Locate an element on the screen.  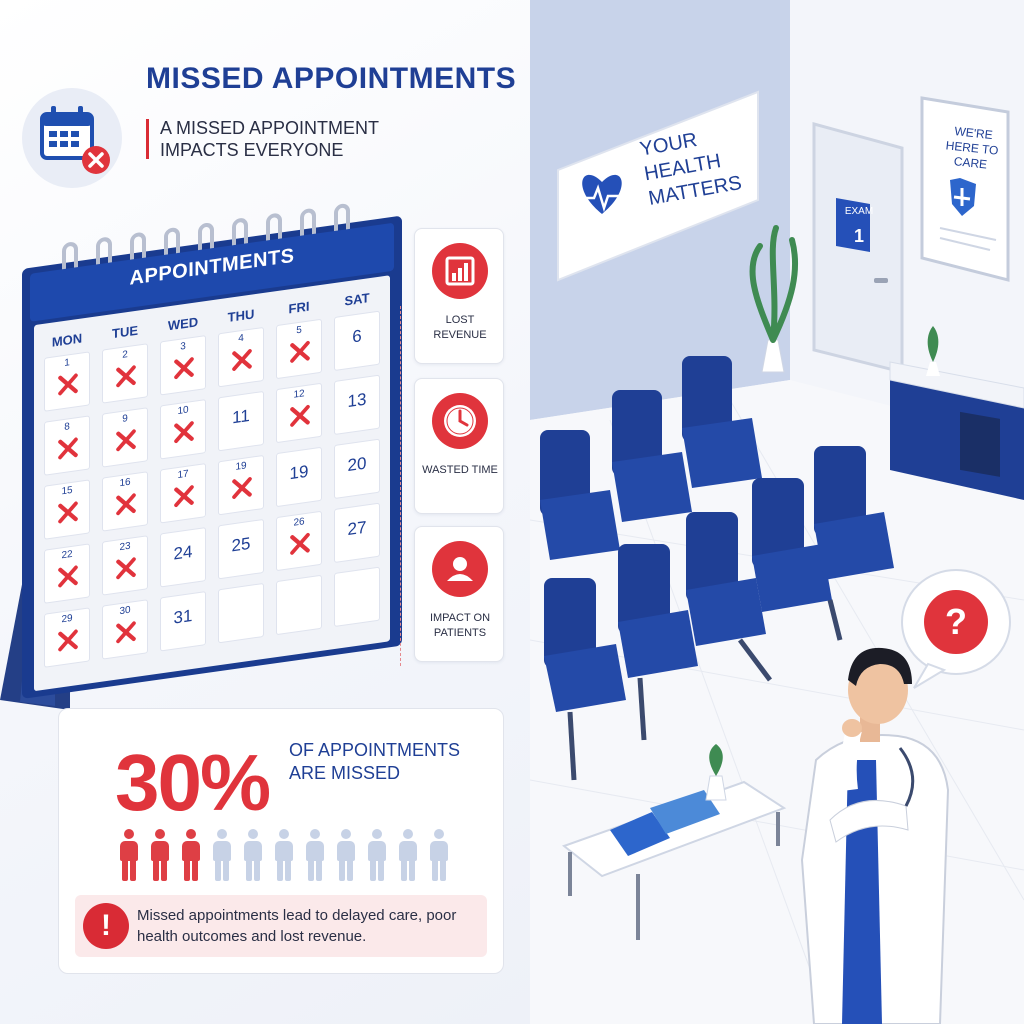
calendar-day-missed: 17 is located at coordinates (183, 493).